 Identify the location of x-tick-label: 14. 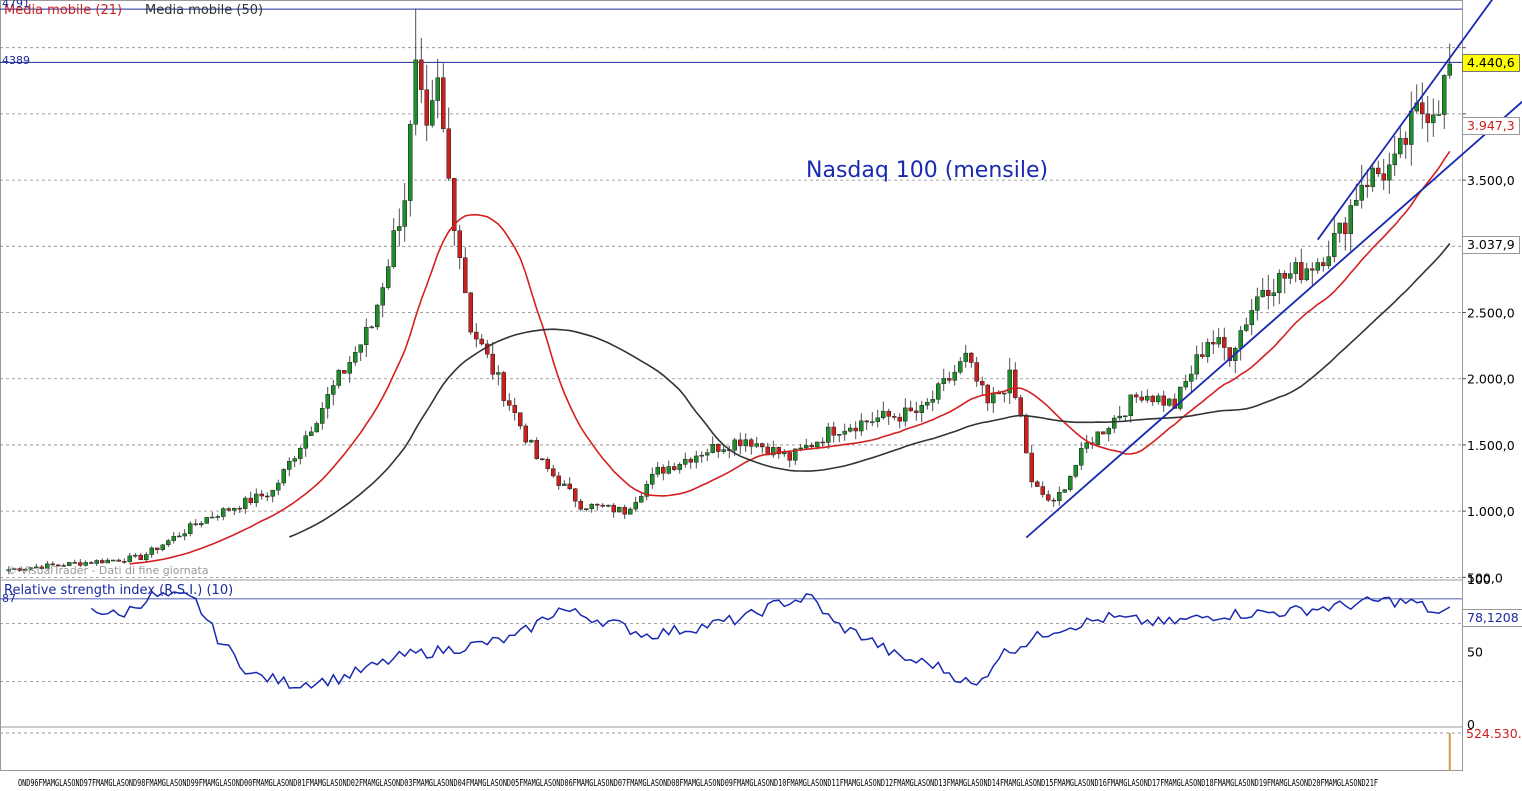
(996, 783).